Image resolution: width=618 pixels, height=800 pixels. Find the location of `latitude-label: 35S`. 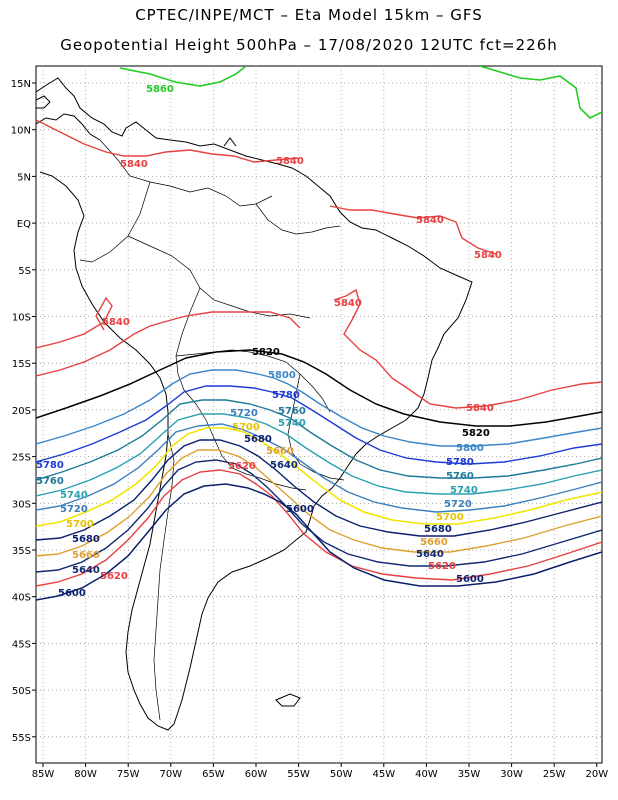

latitude-label: 35S is located at coordinates (21, 551).